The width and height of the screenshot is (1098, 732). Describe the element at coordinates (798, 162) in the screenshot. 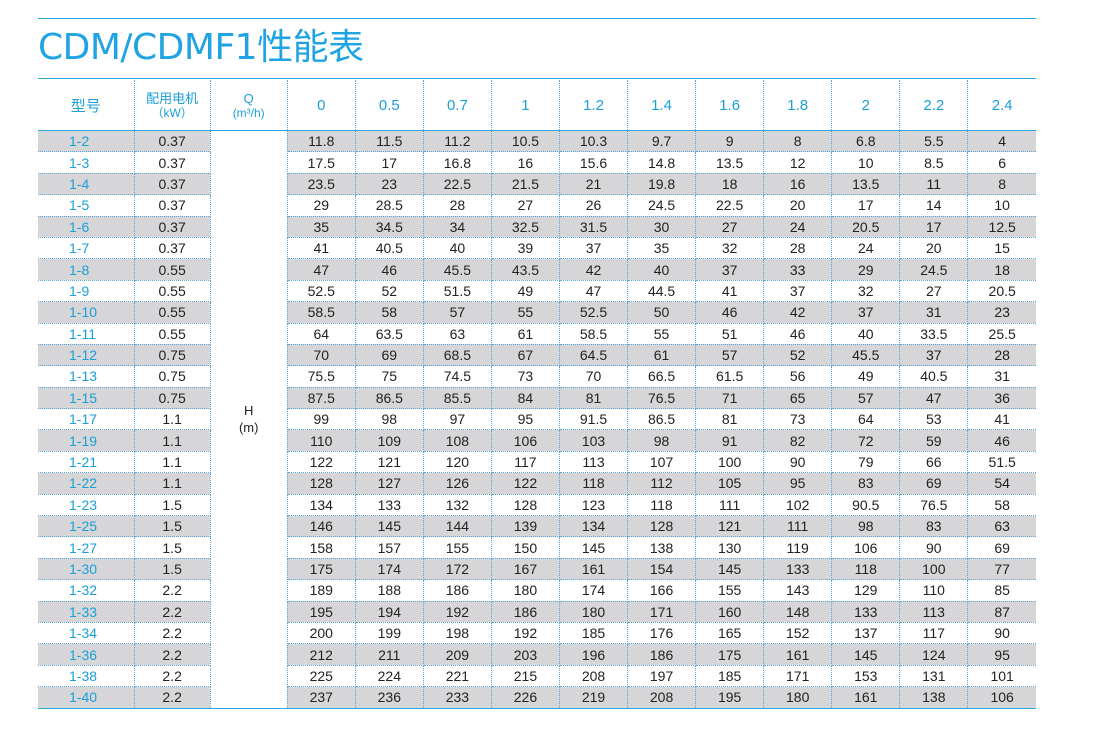

I see `head-value-cell: 12` at that location.